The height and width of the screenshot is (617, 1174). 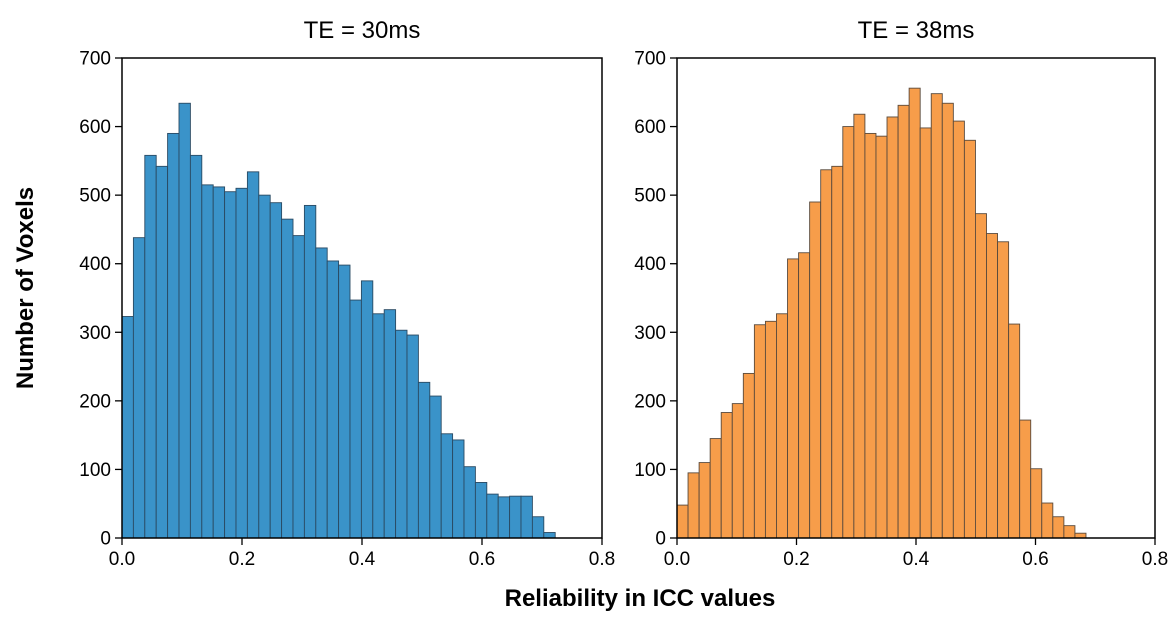 I want to click on y-axis-title: Number of Voxels, so click(x=25, y=288).